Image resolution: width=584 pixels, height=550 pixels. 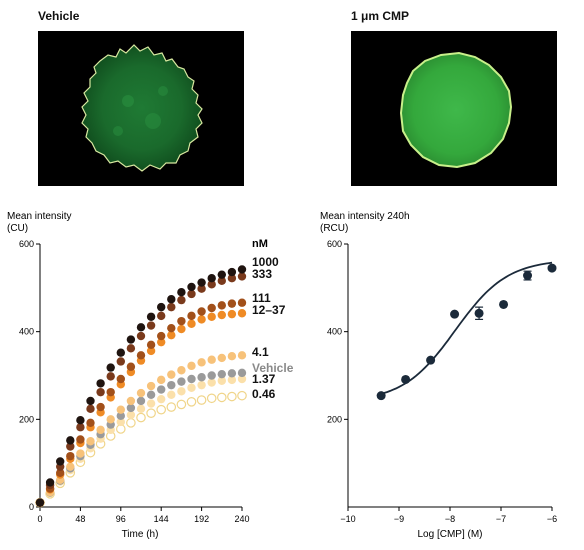 What do you see at coordinates (39, 519) in the screenshot?
I see `left-x-tick-label: 0` at bounding box center [39, 519].